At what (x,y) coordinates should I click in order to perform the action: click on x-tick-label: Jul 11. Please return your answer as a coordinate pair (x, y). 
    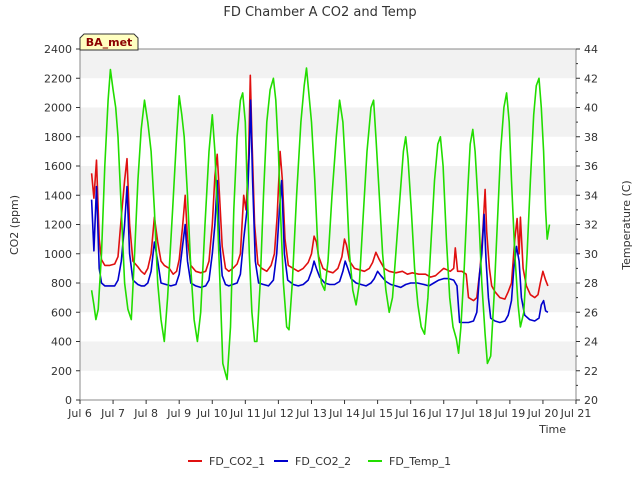
    Looking at the image, I should click on (245, 413).